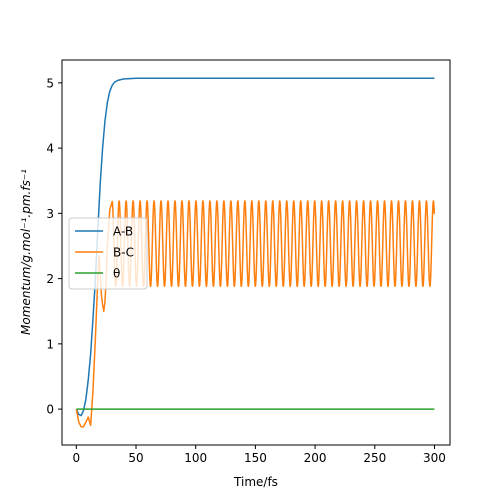  I want to click on x-tick-label: 200, so click(315, 458).